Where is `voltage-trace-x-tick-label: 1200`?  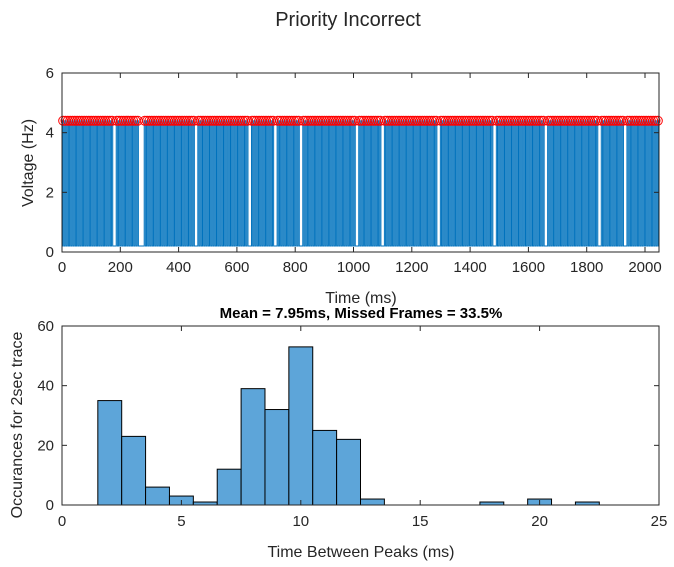 voltage-trace-x-tick-label: 1200 is located at coordinates (411, 267).